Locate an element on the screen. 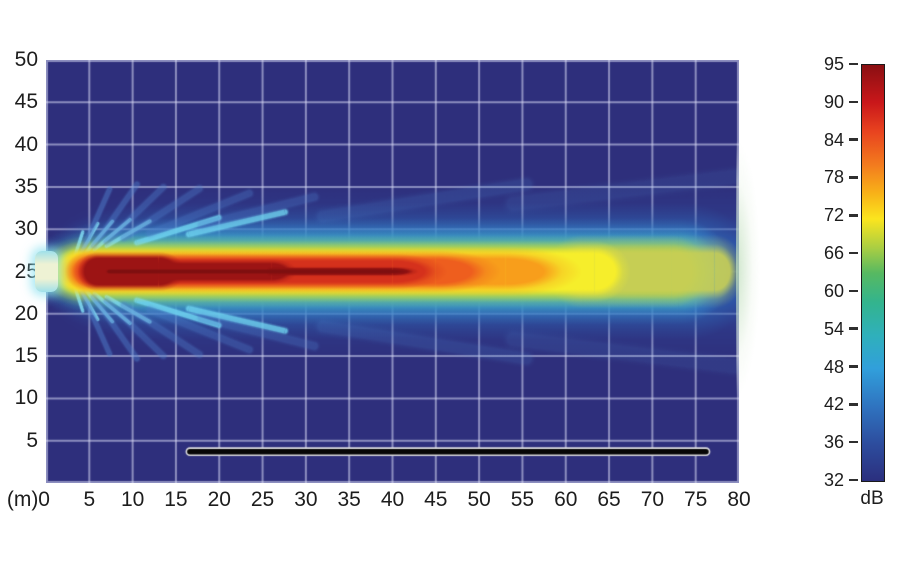 This screenshot has height=571, width=900. x-axis-tick-label: 30 is located at coordinates (306, 499).